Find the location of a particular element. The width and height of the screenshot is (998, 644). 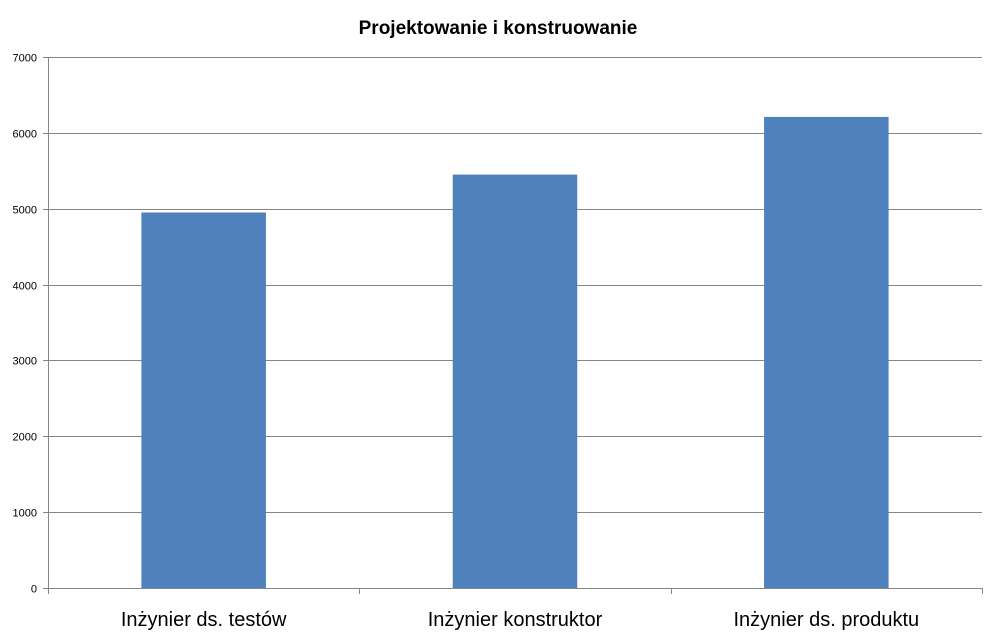

x-tick-label: Inżynier konstruktor is located at coordinates (515, 620).